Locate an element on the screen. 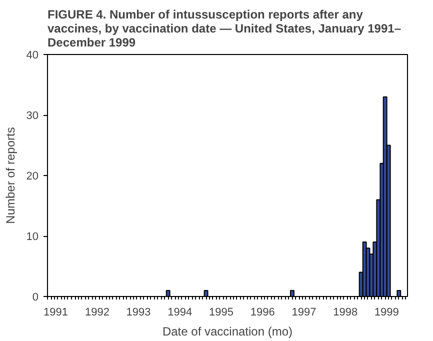  x-tick-label: 1998 is located at coordinates (345, 312).